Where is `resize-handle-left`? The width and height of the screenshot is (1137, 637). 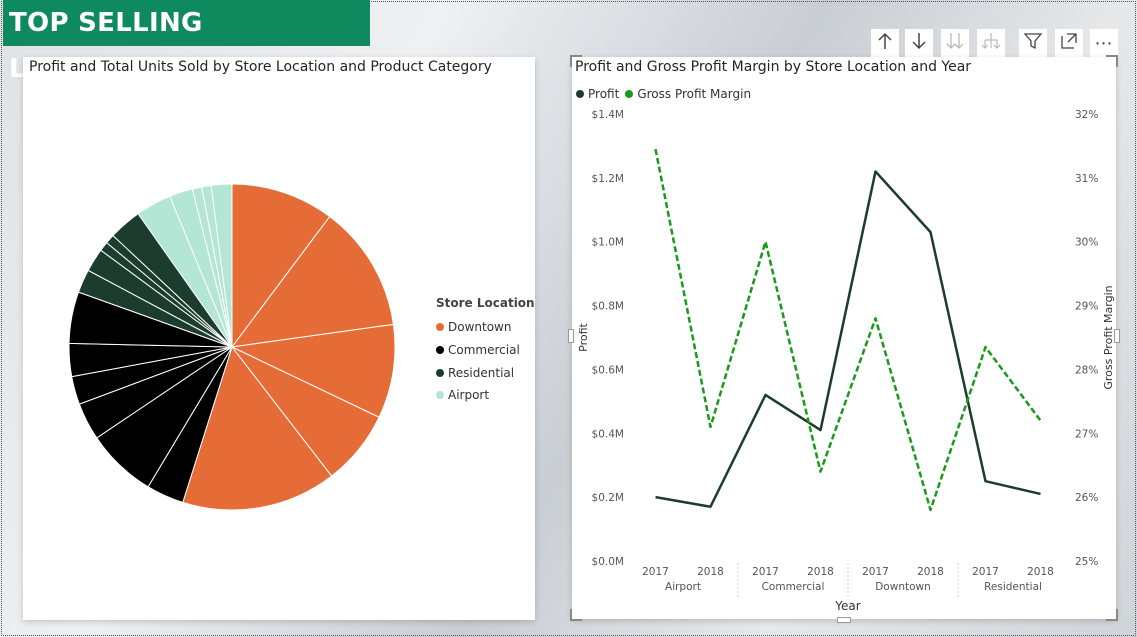
resize-handle-left is located at coordinates (571, 336).